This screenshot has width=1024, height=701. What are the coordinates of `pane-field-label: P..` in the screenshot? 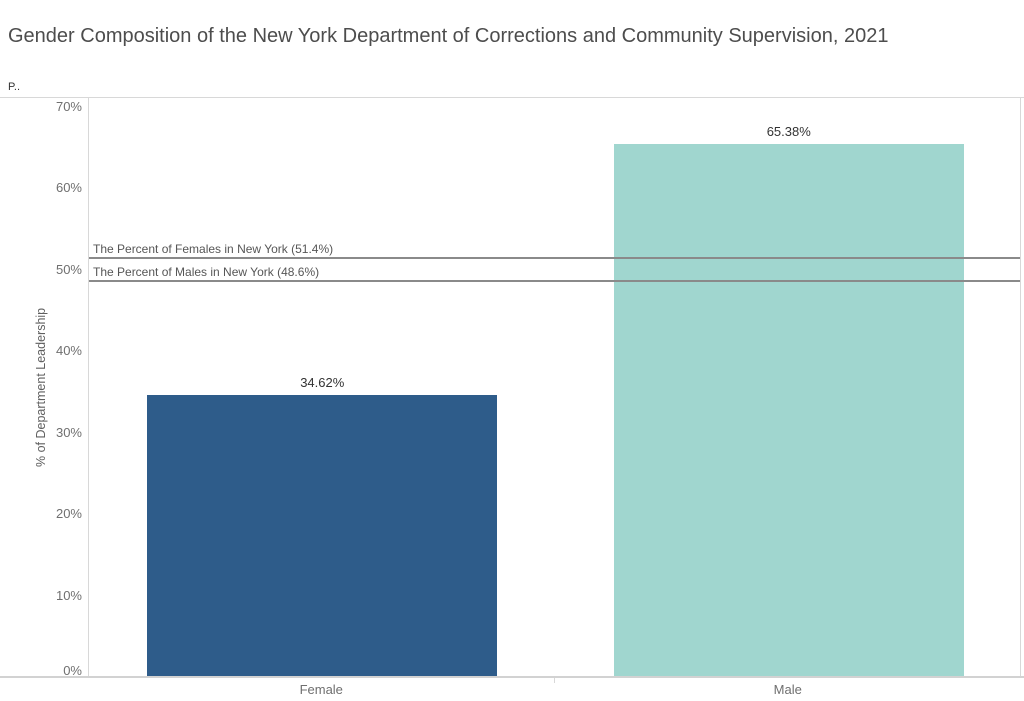 It's located at (14, 87).